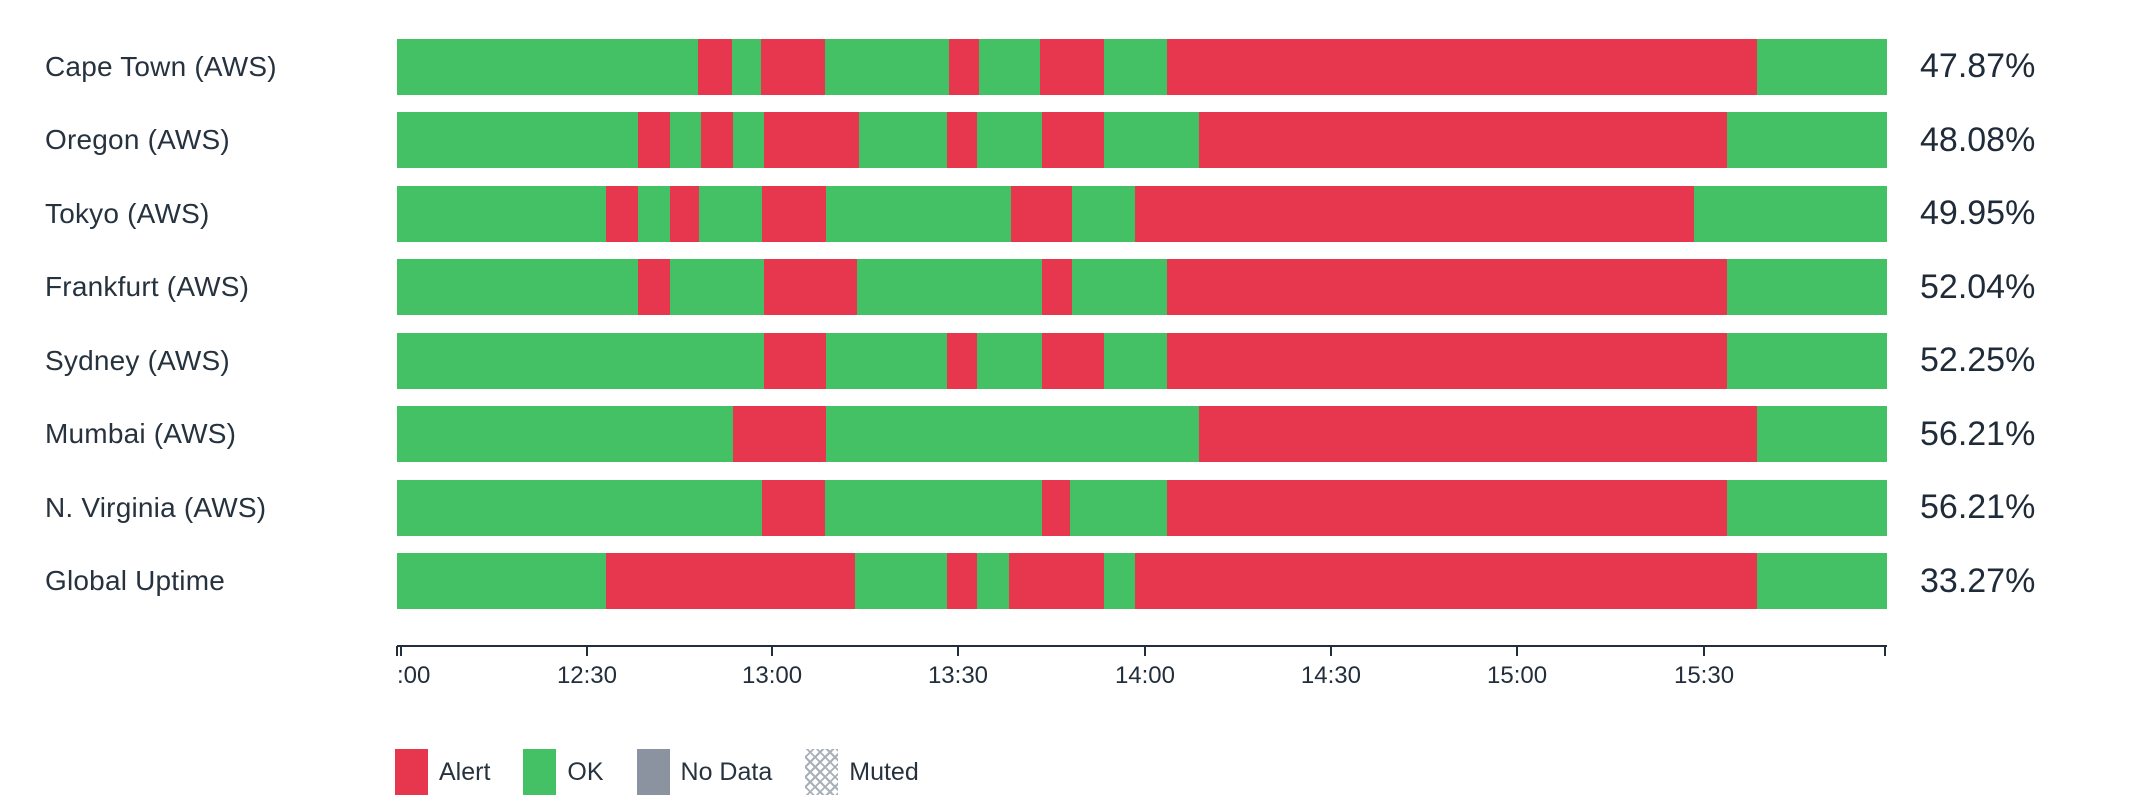 This screenshot has width=2134, height=802. I want to click on row-label: Mumbai (AWS), so click(141, 434).